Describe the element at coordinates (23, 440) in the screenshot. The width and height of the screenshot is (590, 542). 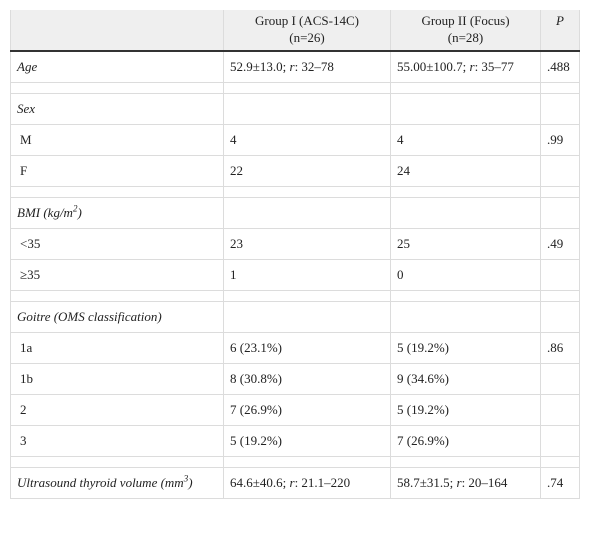
I see `label: 3` at that location.